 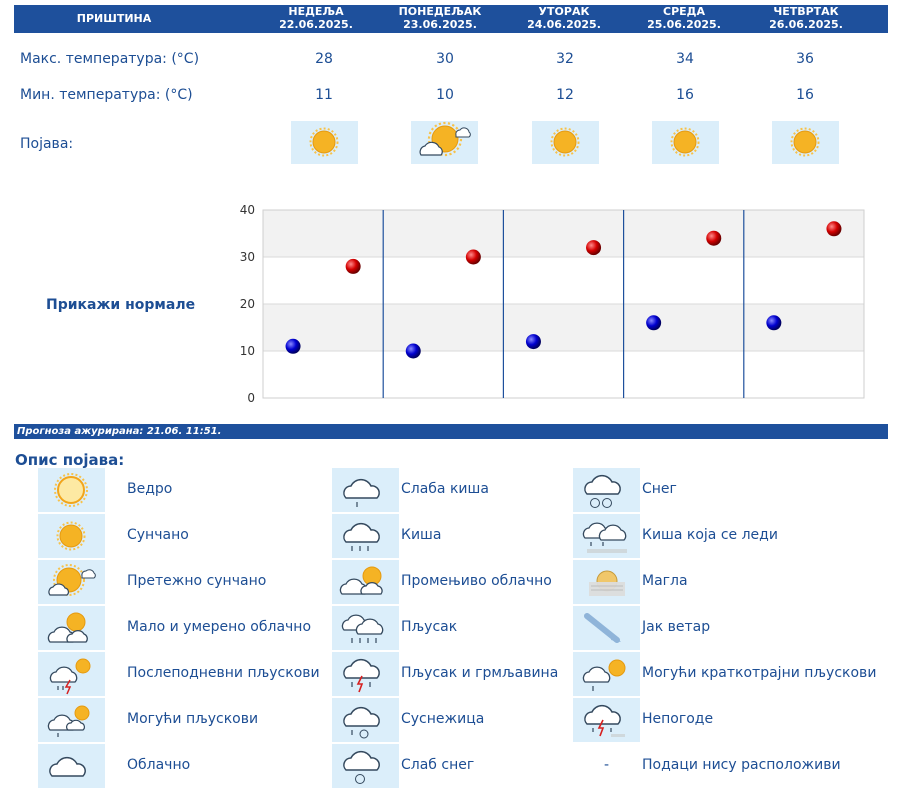 What do you see at coordinates (121, 305) in the screenshot?
I see `show-normals-link: Прикажи нормале` at bounding box center [121, 305].